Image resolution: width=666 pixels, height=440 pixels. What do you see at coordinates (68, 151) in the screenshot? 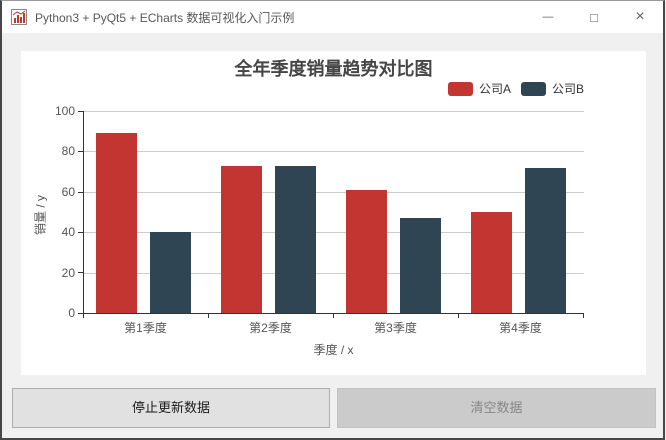
I see `y-tick-label-80: 80` at bounding box center [68, 151].